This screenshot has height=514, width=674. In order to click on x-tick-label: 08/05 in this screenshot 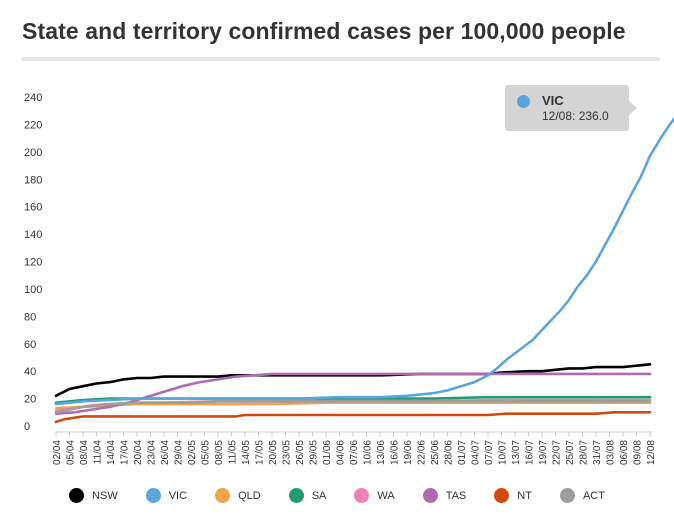, I will do `click(219, 452)`.